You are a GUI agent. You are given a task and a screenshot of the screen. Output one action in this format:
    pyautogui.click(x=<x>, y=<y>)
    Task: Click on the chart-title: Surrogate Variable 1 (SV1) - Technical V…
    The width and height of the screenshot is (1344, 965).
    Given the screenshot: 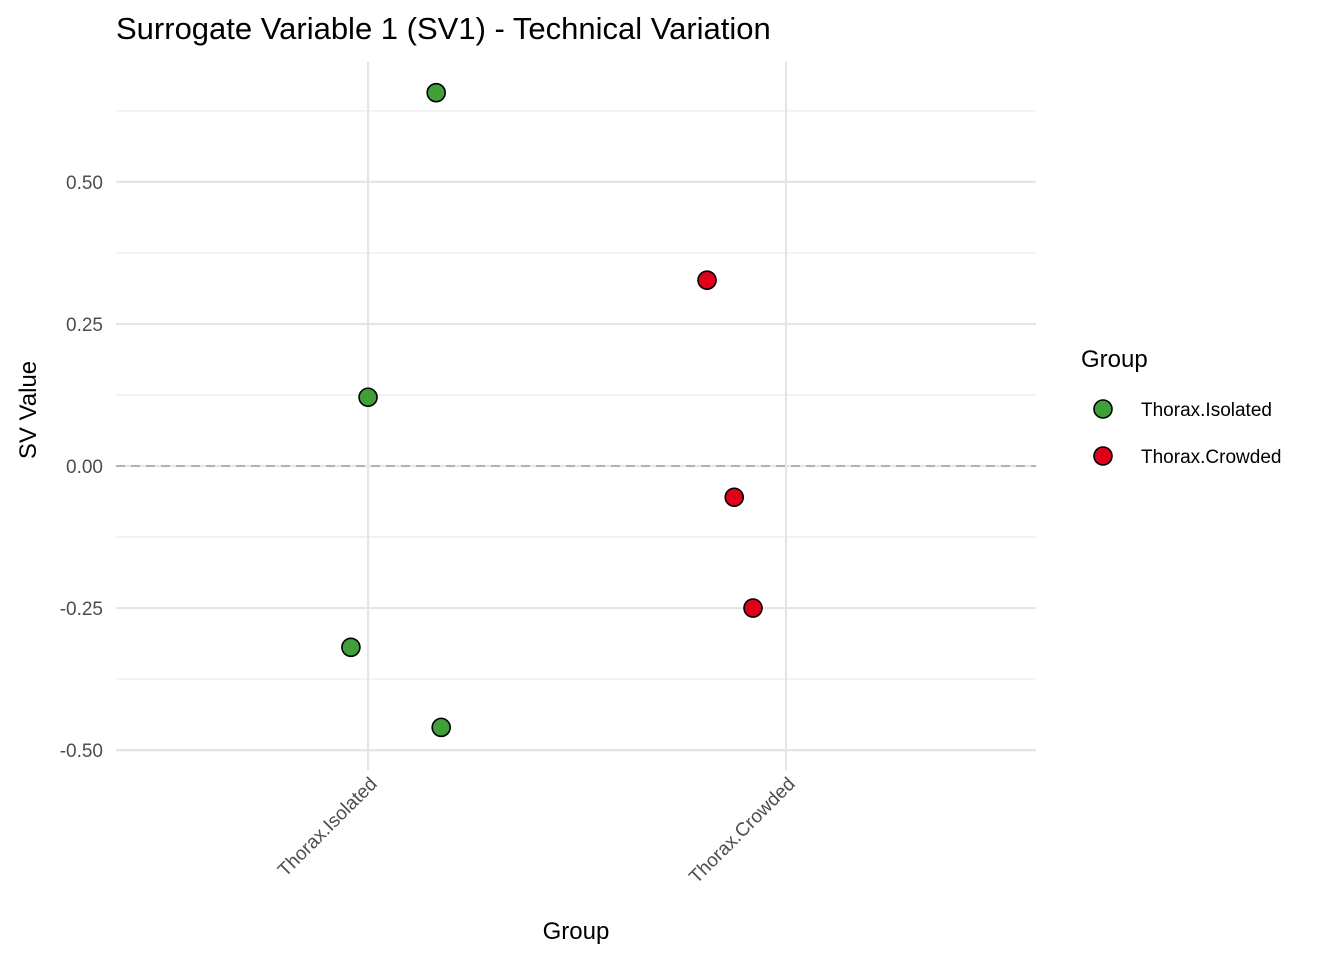 What is the action you would take?
    pyautogui.click(x=443, y=28)
    